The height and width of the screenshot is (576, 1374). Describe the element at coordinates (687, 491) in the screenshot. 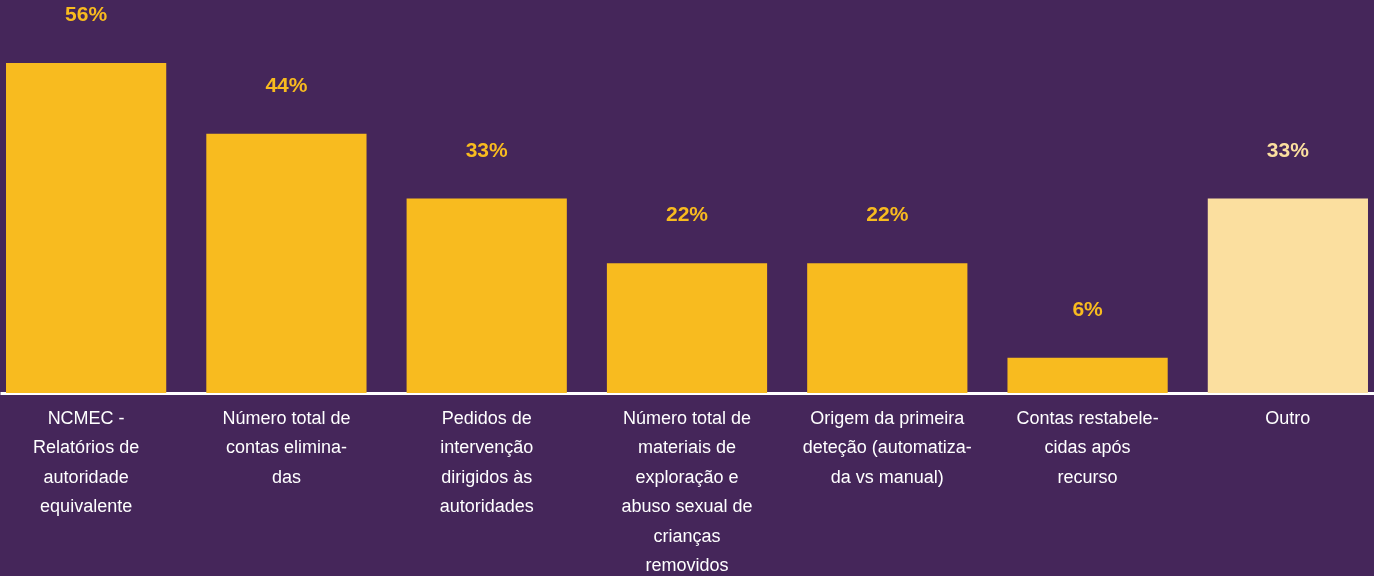

I see `x-tick-label: Número total de materiais de exploração e abuso sexual de crianças removidos` at that location.